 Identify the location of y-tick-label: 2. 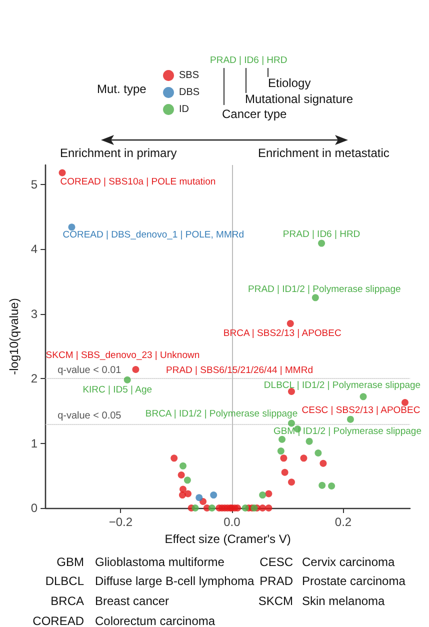
(34, 379).